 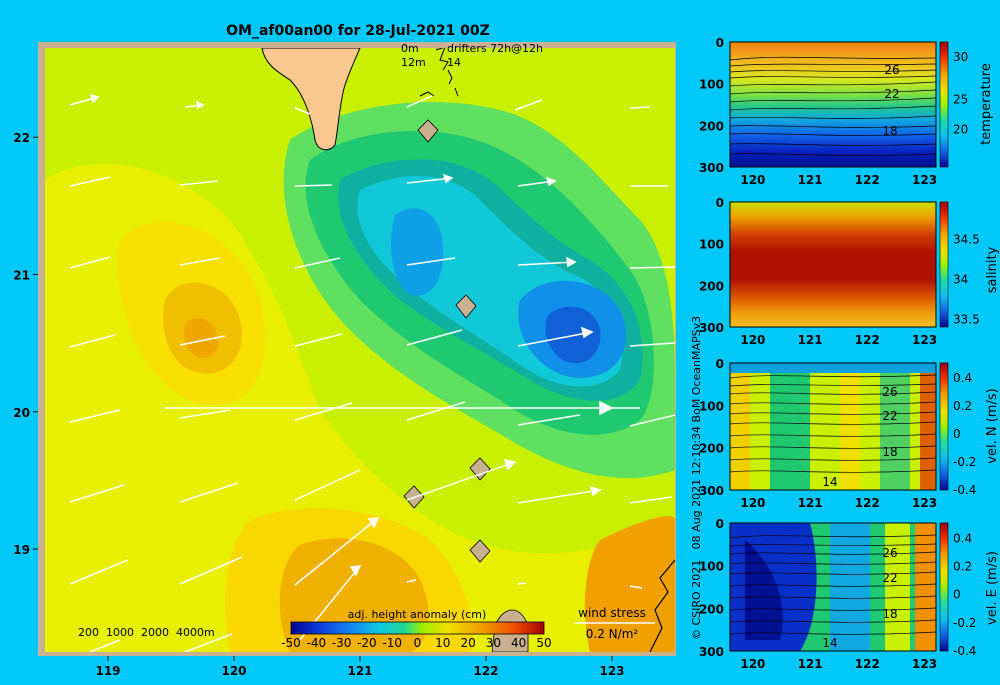 What do you see at coordinates (21, 276) in the screenshot?
I see `map-ytick-label: 21` at bounding box center [21, 276].